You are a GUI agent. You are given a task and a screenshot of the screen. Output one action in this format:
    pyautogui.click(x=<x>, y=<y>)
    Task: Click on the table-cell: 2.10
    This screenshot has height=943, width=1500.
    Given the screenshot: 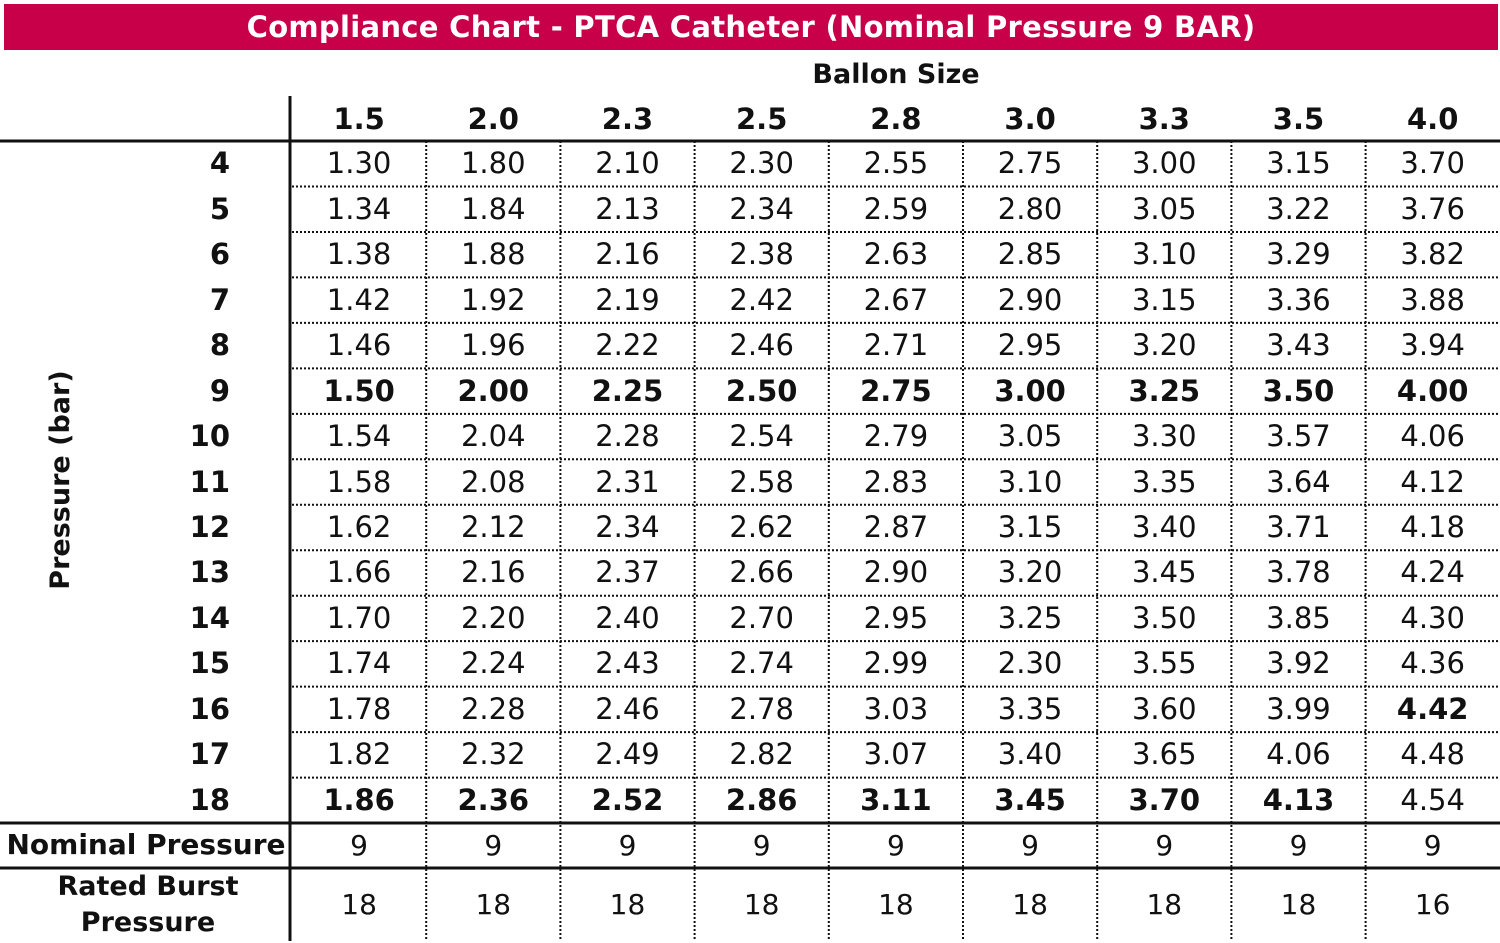 What is the action you would take?
    pyautogui.click(x=627, y=163)
    